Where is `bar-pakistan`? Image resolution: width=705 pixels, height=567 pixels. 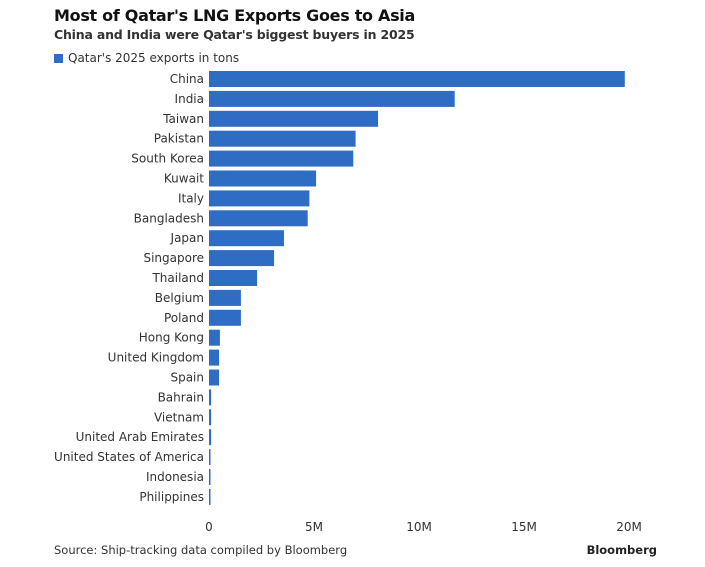
bar-pakistan is located at coordinates (282, 138).